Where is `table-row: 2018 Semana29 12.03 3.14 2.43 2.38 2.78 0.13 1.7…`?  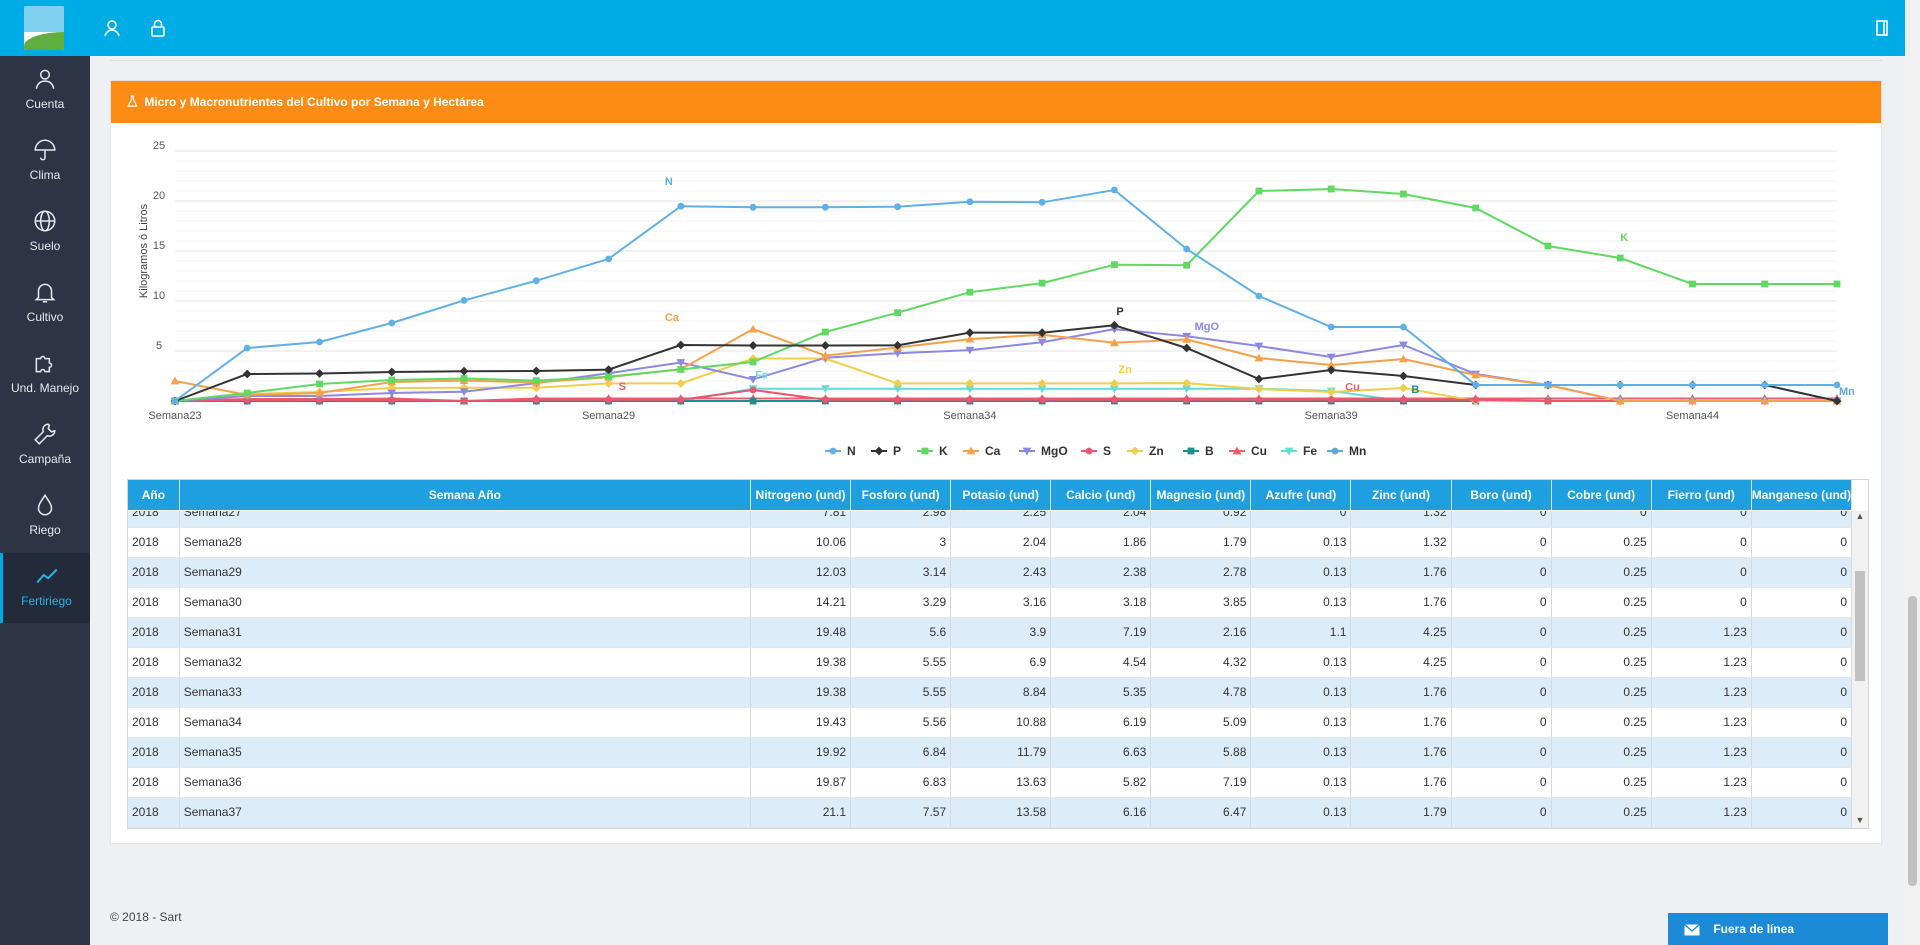 table-row: 2018 Semana29 12.03 3.14 2.43 2.38 2.78 0.13 1.7… is located at coordinates (990, 572).